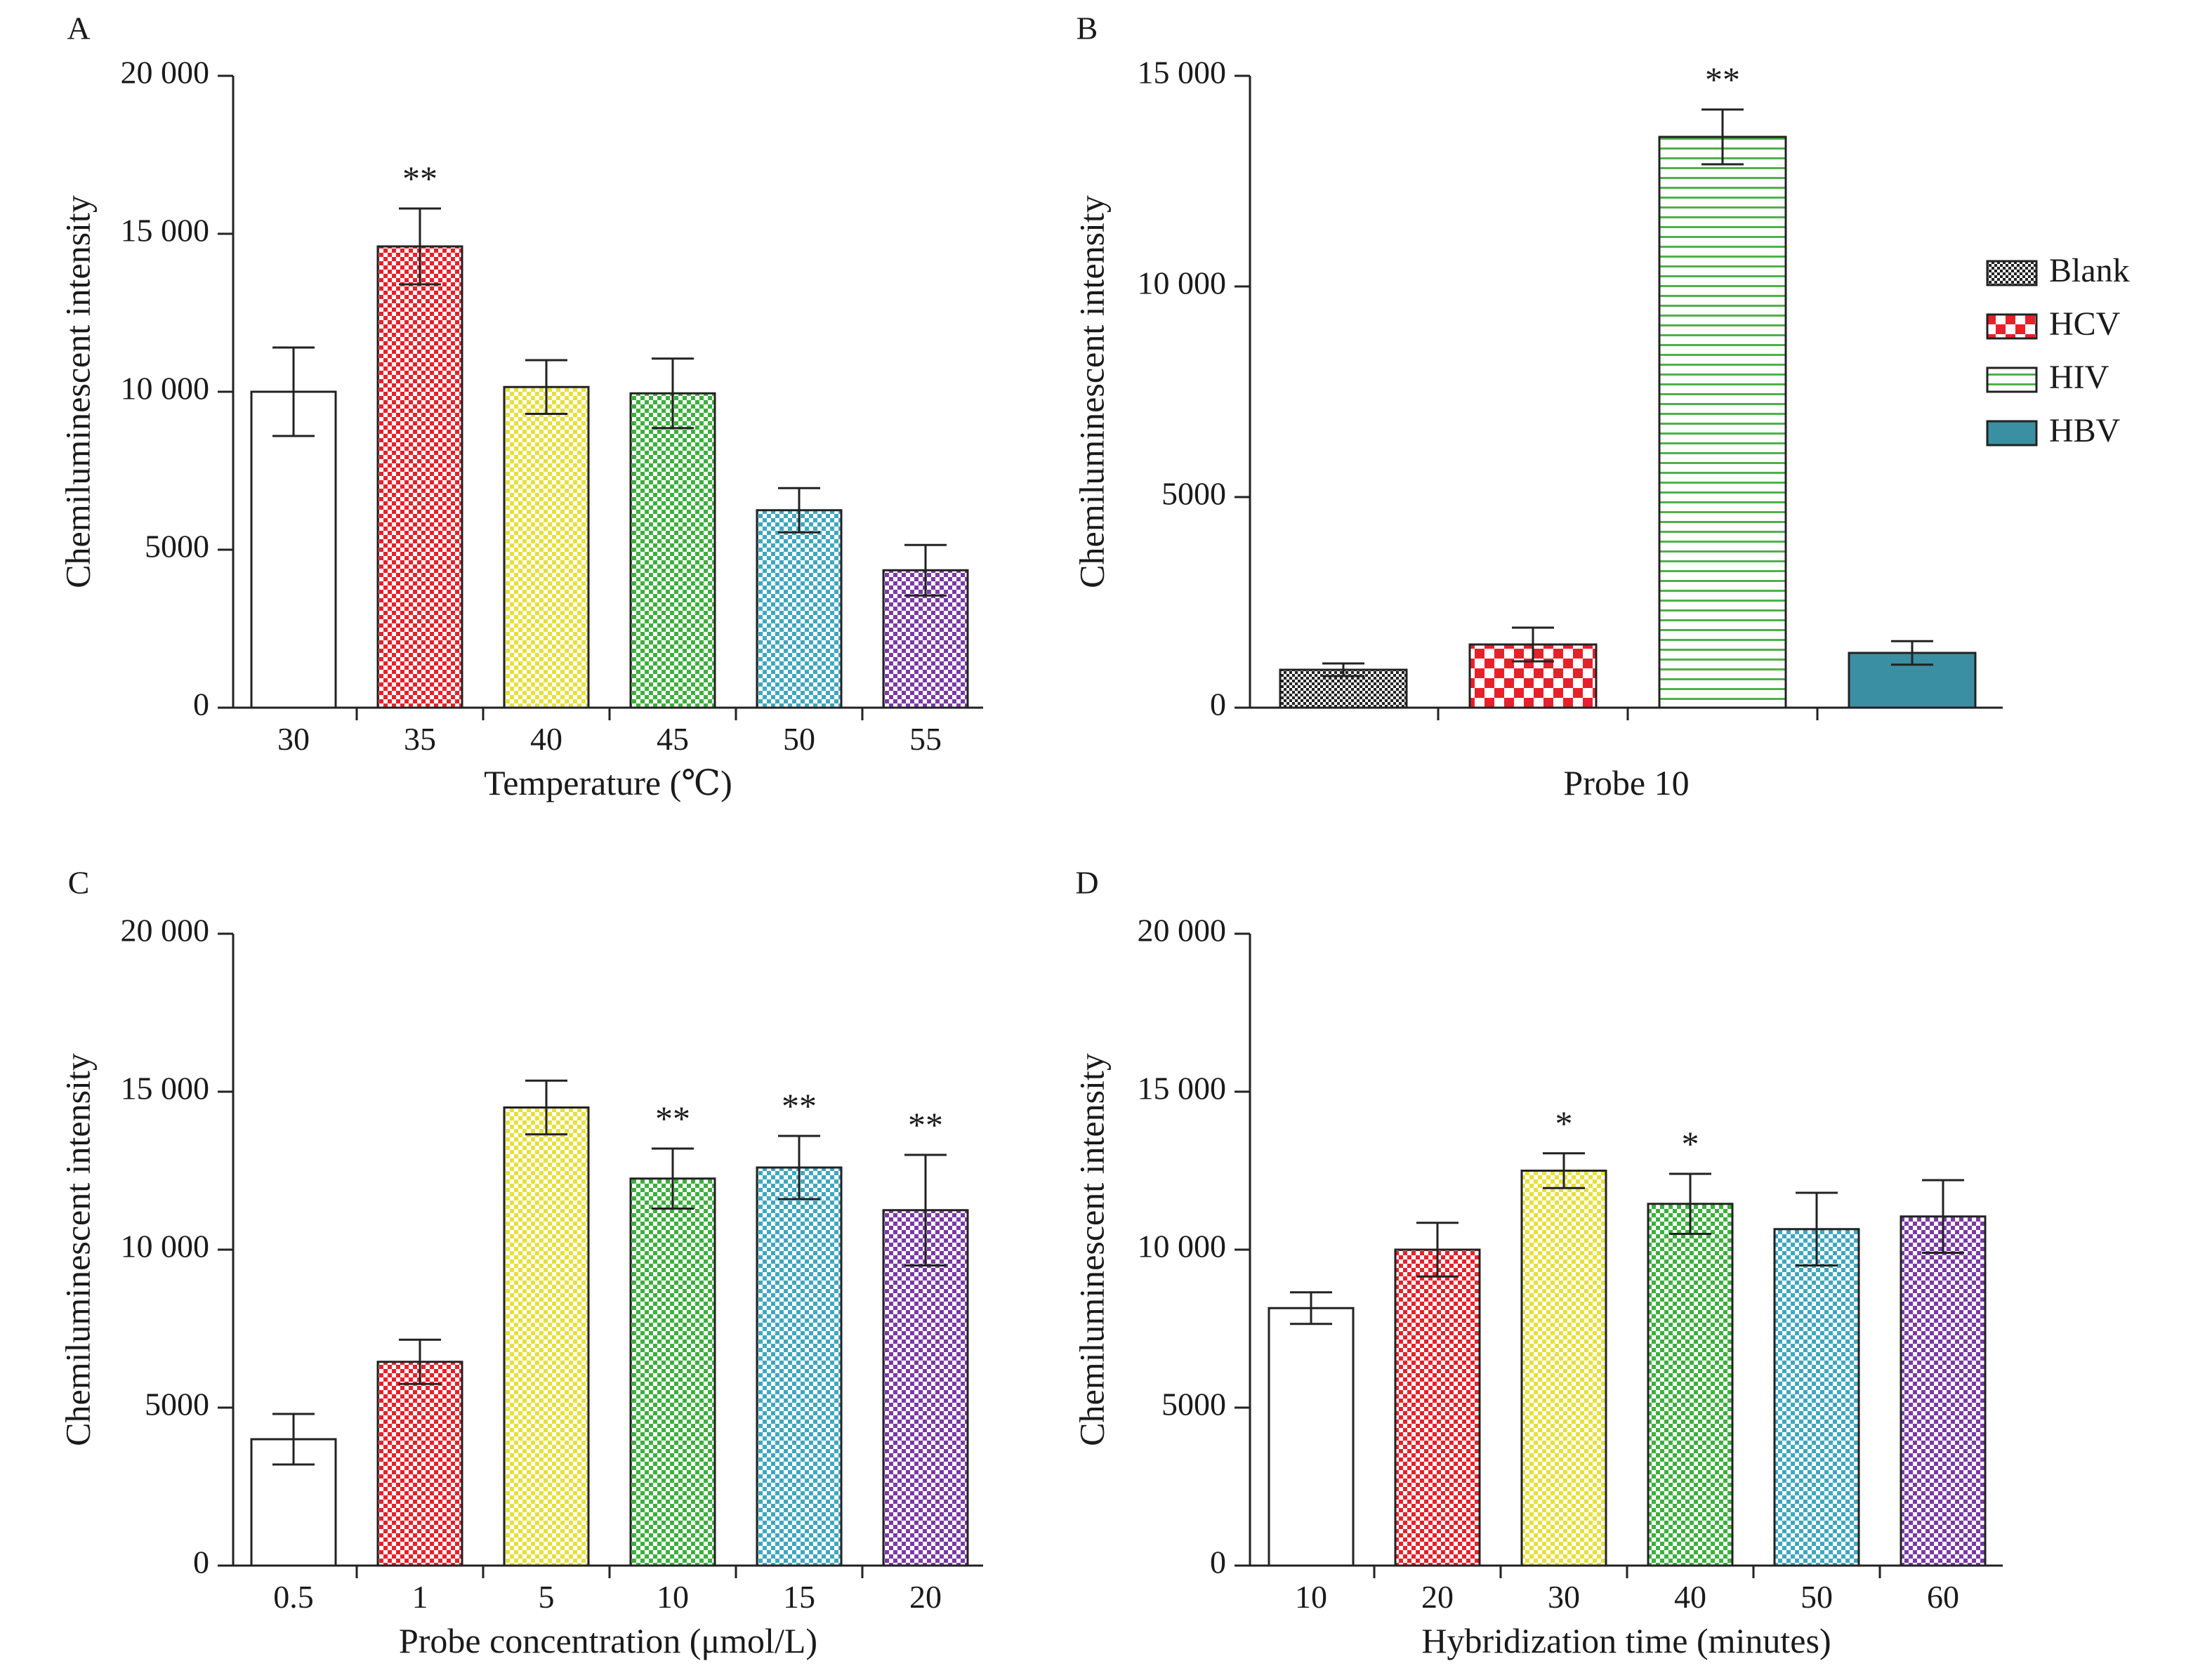  I want to click on x-tick-label: 5, so click(547, 1597).